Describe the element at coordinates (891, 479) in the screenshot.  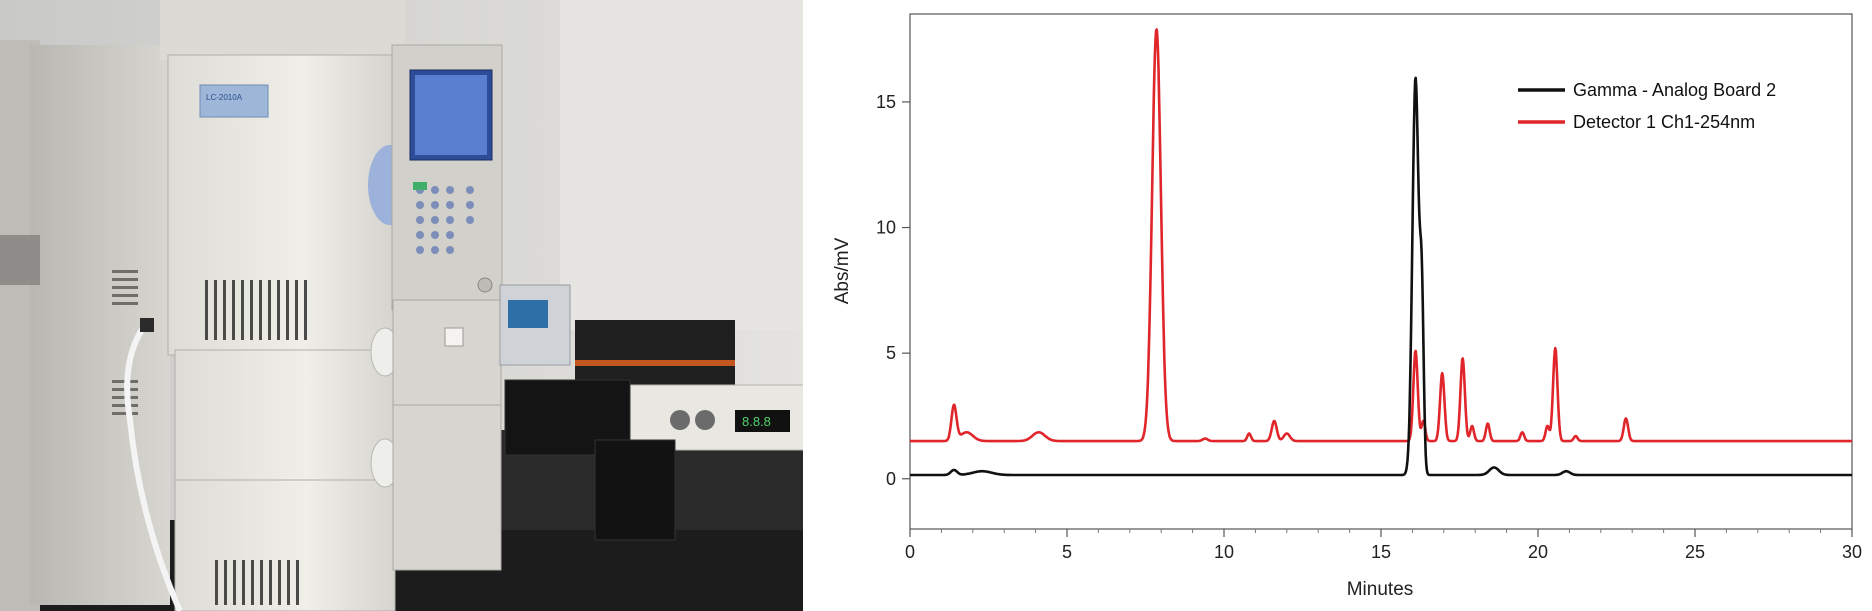
I see `y-tick-label: 0` at that location.